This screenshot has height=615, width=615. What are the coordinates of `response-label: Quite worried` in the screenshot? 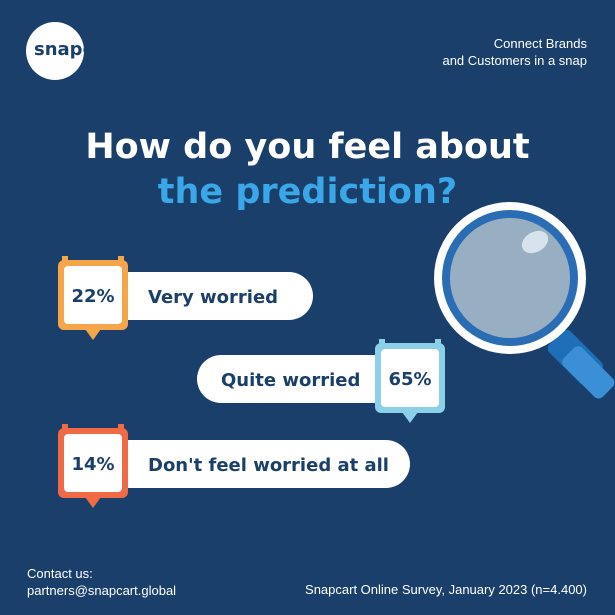 It's located at (290, 380).